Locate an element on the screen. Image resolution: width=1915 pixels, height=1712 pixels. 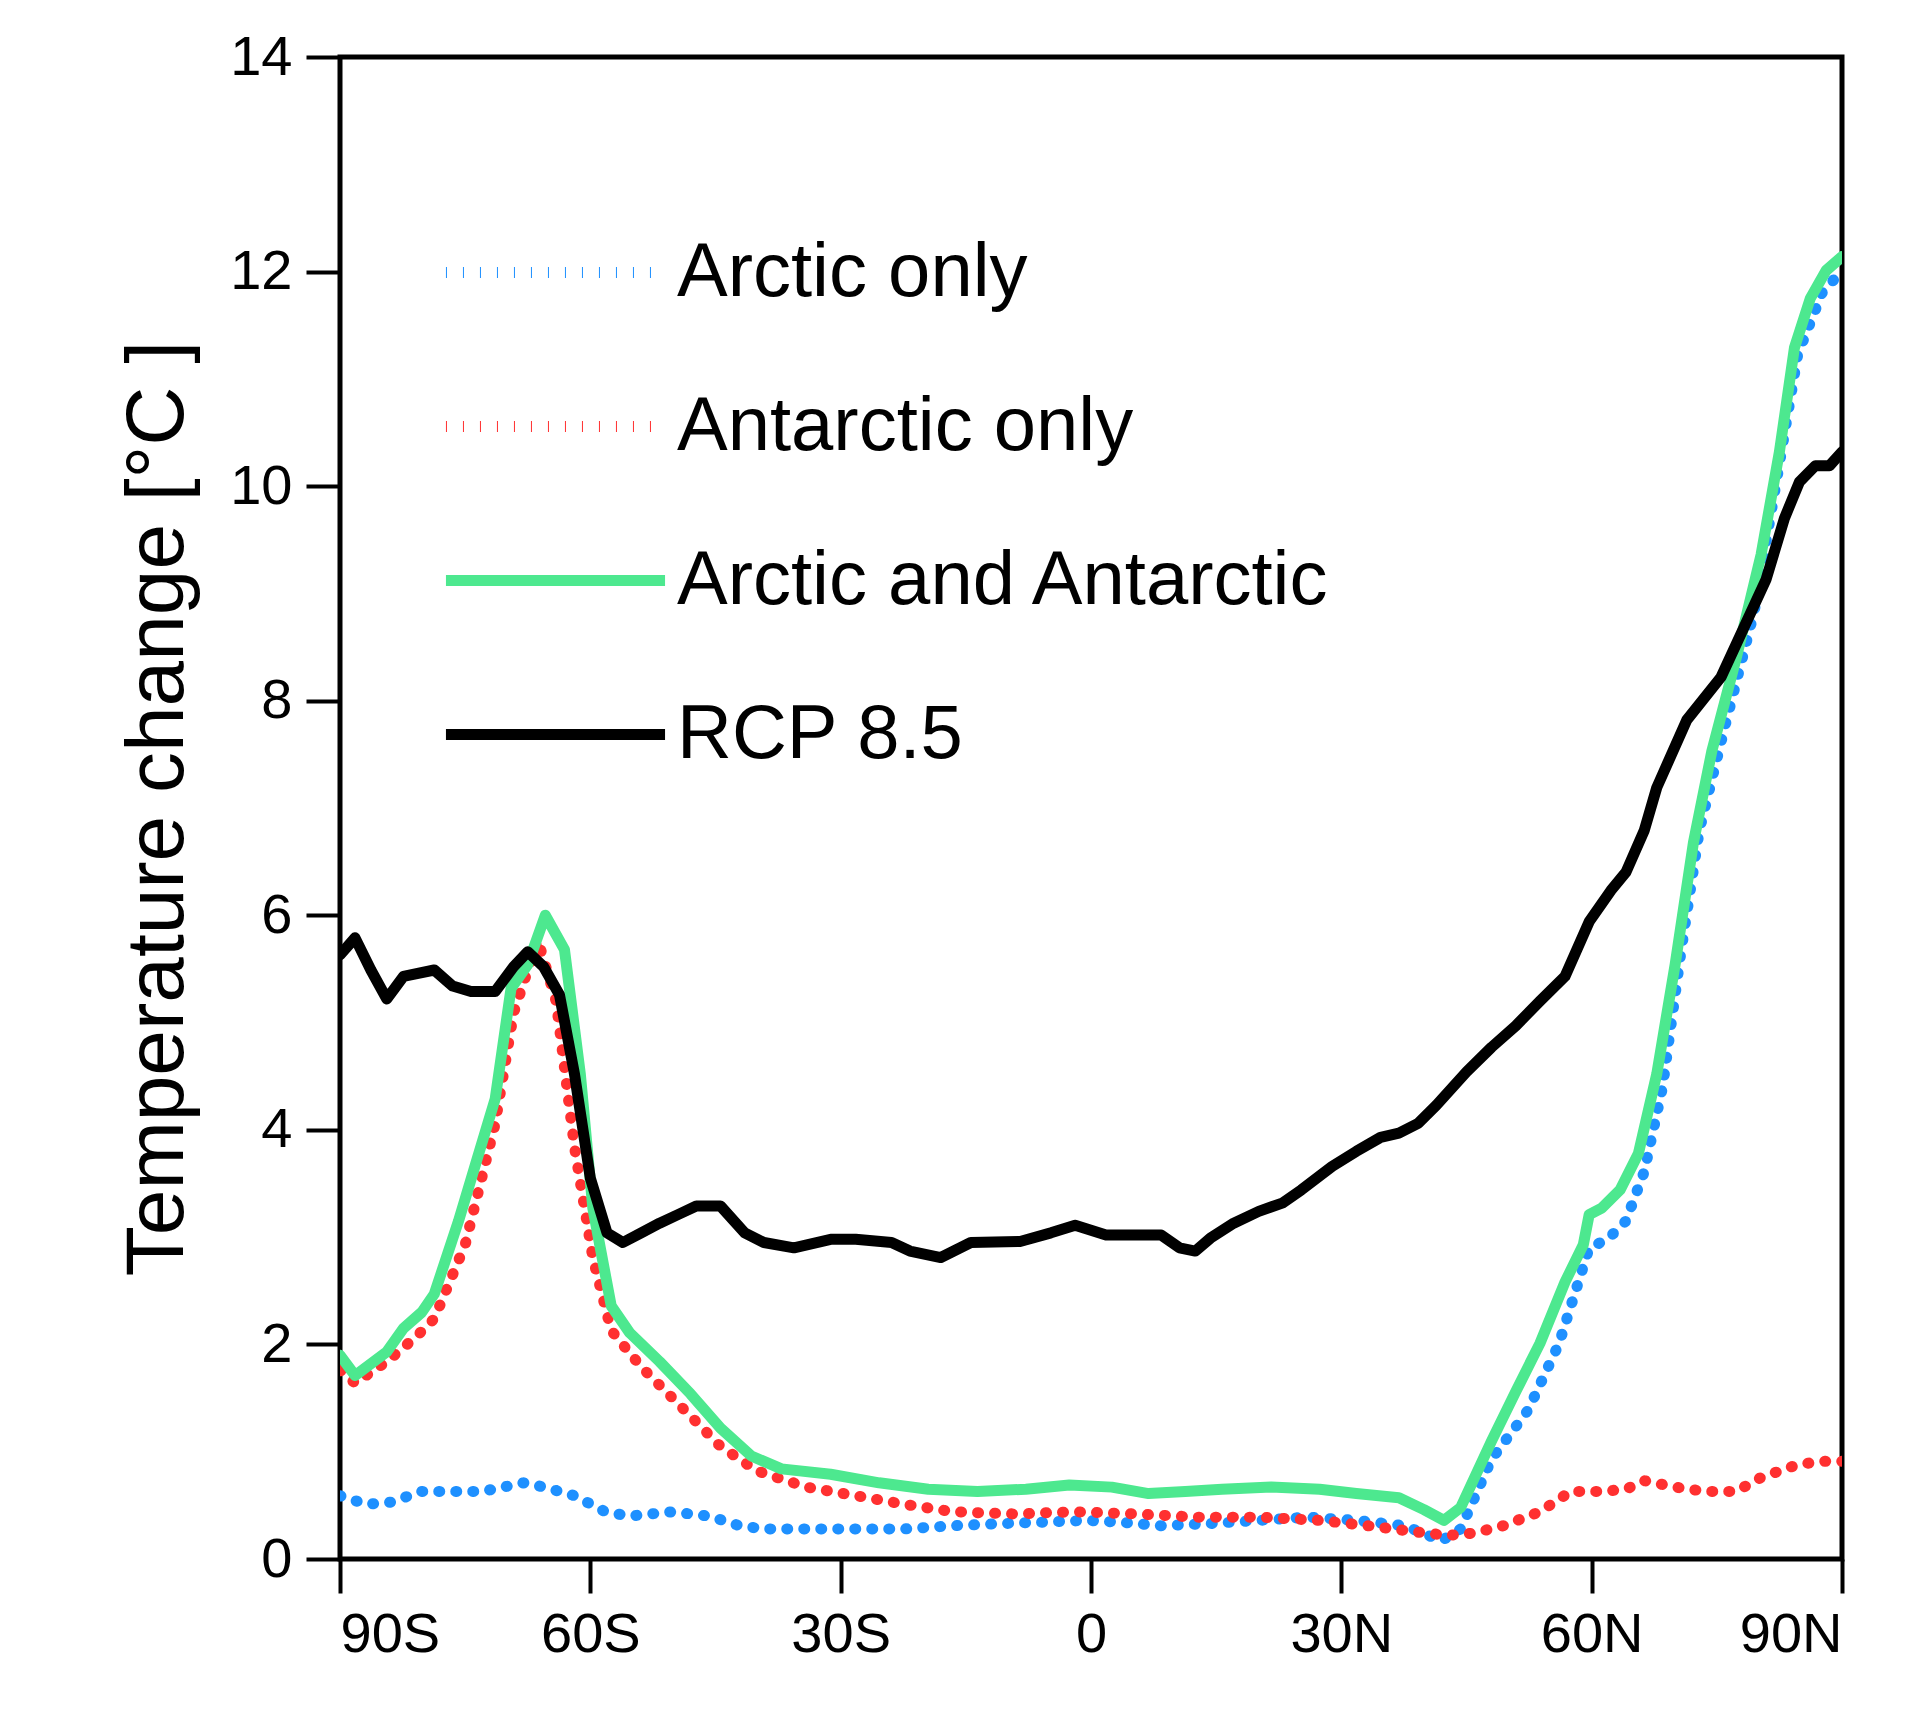
y-tick-label: 6 is located at coordinates (277, 913).